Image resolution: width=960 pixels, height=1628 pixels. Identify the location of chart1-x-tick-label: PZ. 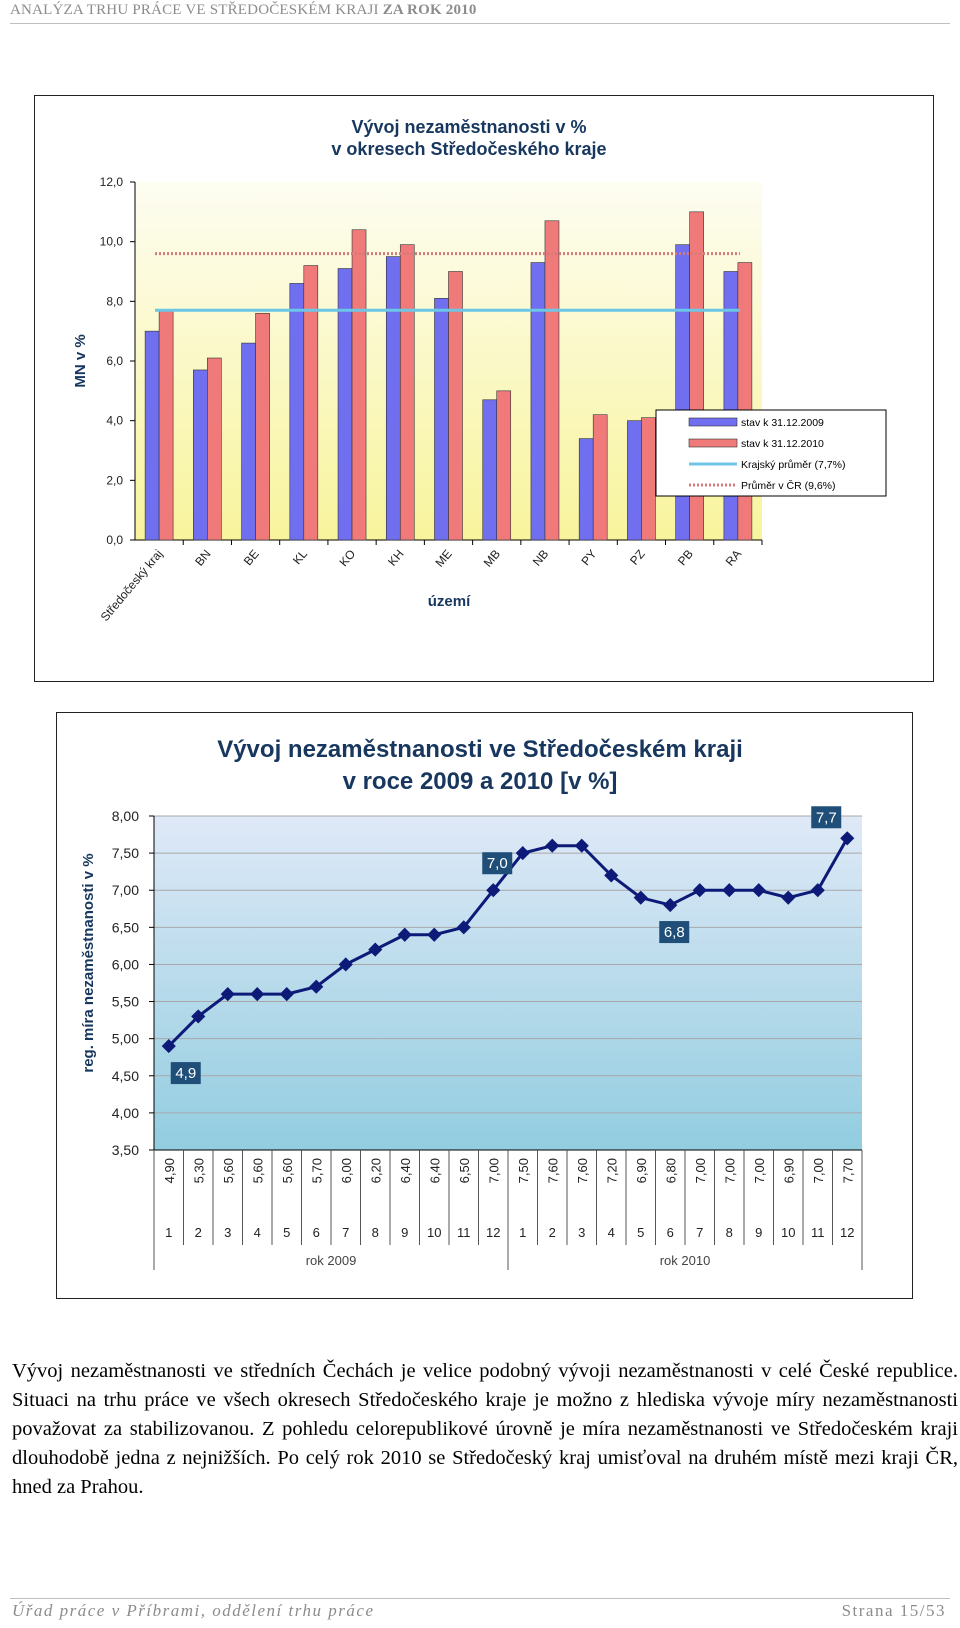
(637, 557).